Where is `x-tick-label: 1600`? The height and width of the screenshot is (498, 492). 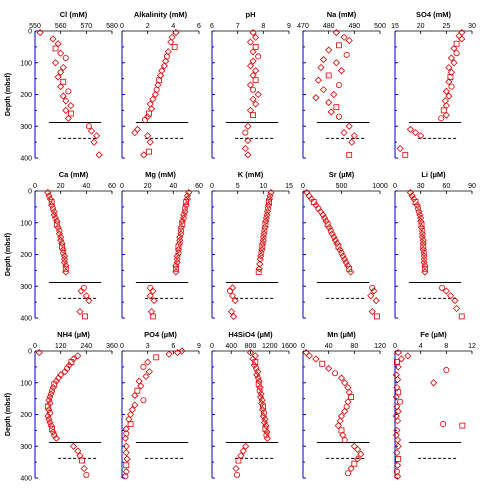 x-tick-label: 1600 is located at coordinates (289, 346).